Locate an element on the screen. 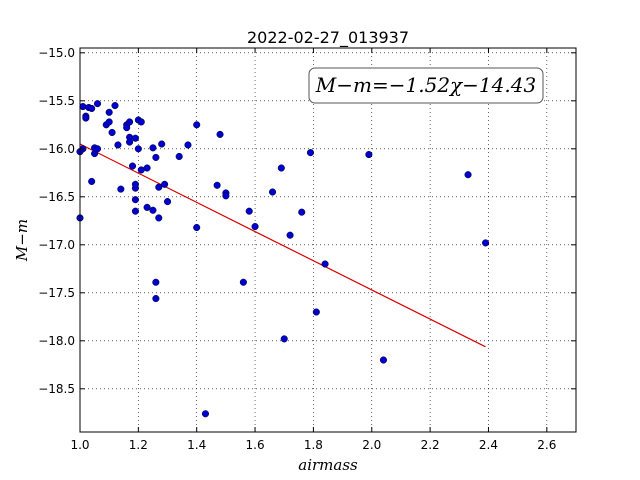 Image resolution: width=640 pixels, height=480 pixels. y-tick-label: −17.5 is located at coordinates (56, 293).